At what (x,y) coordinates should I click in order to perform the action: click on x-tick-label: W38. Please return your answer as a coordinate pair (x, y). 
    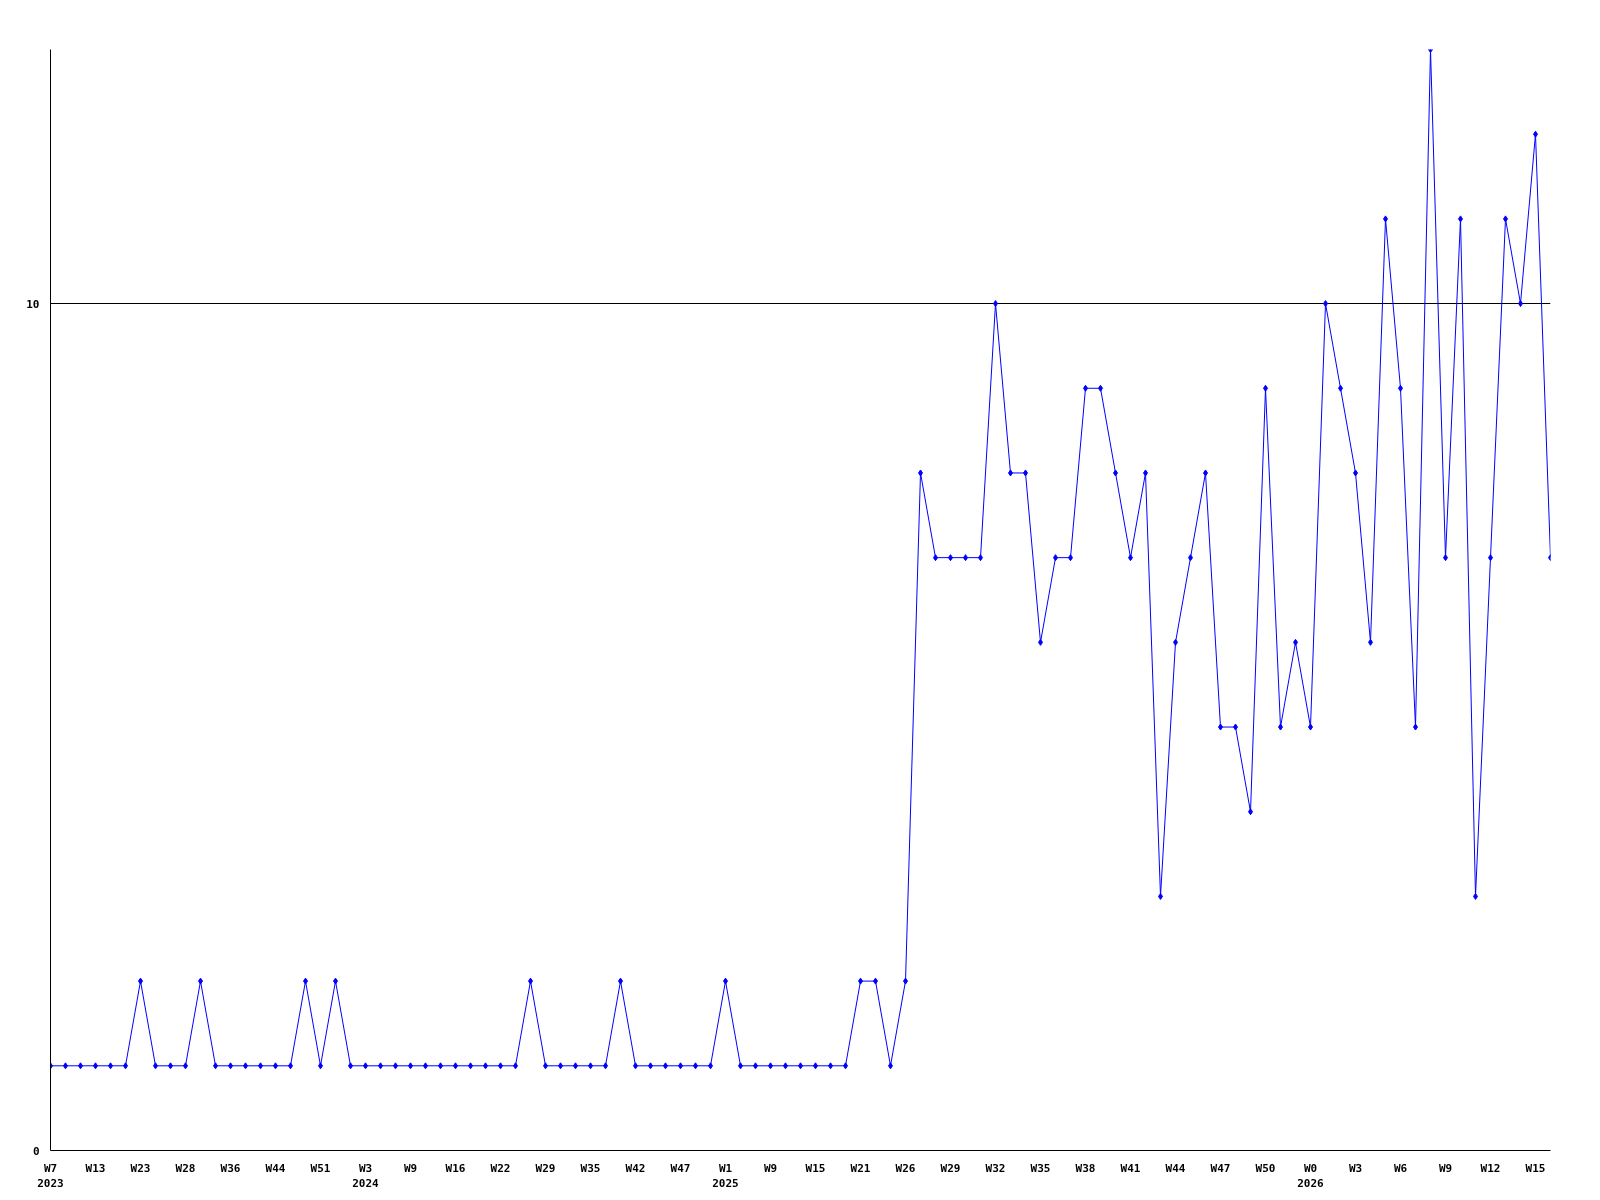
    Looking at the image, I should click on (1085, 1168).